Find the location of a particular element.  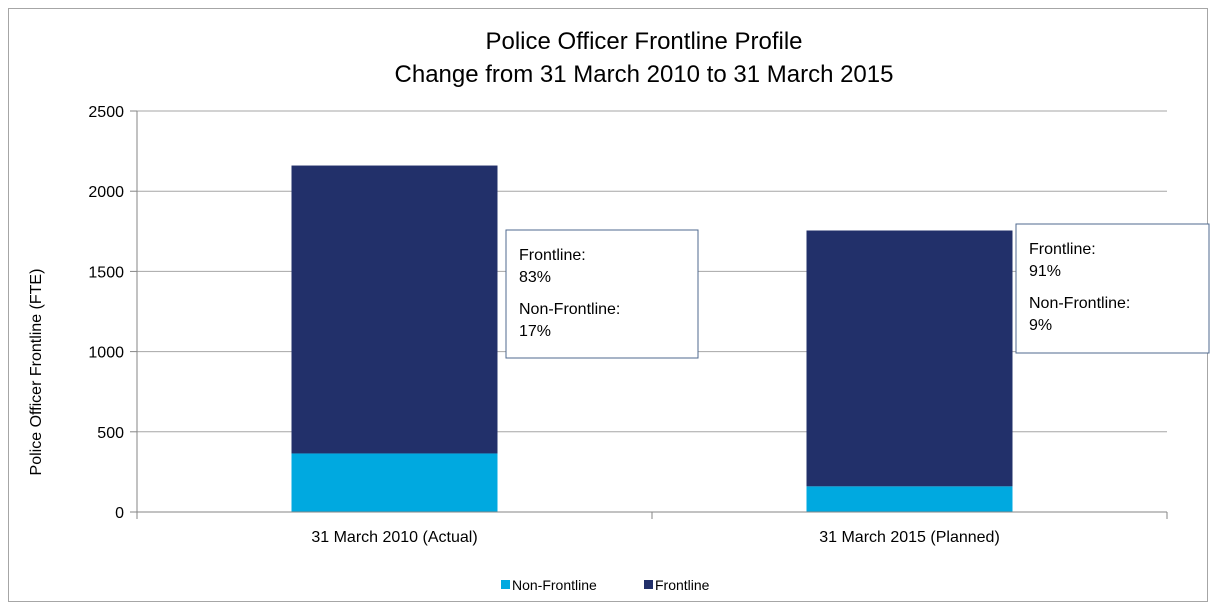

y-tick-label: 500 is located at coordinates (110, 433).